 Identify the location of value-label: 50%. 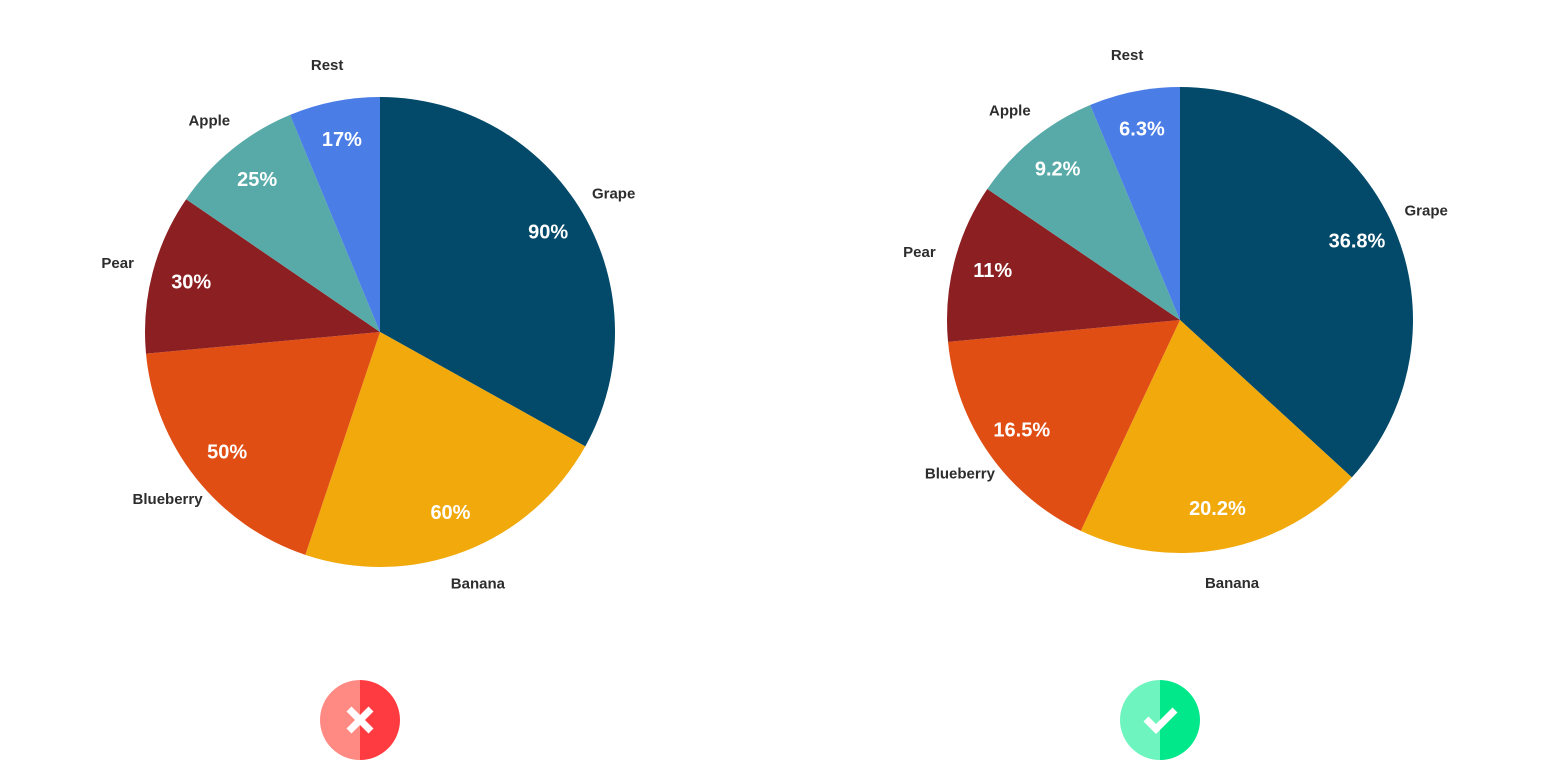
(227, 452).